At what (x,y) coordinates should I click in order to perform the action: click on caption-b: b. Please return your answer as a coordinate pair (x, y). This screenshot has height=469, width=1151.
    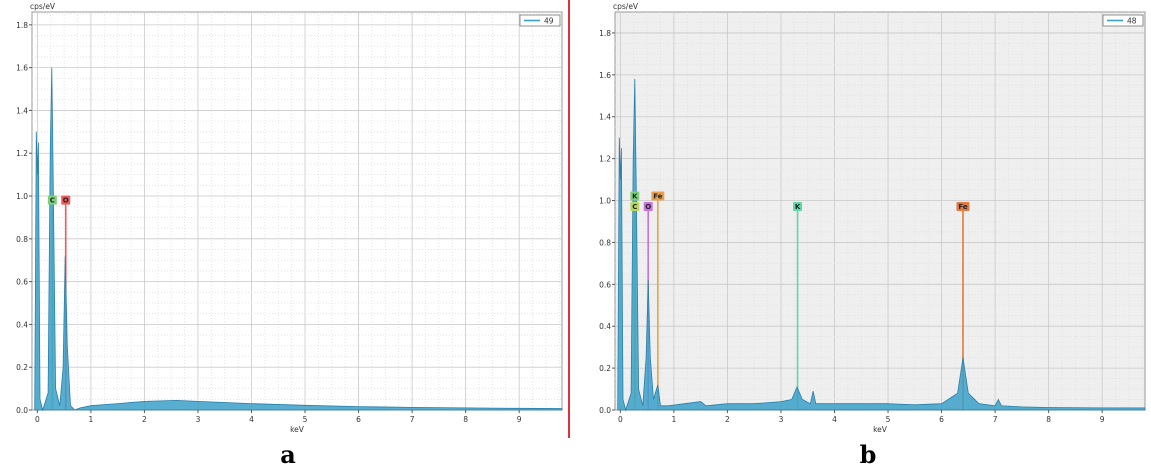
    Looking at the image, I should click on (868, 454).